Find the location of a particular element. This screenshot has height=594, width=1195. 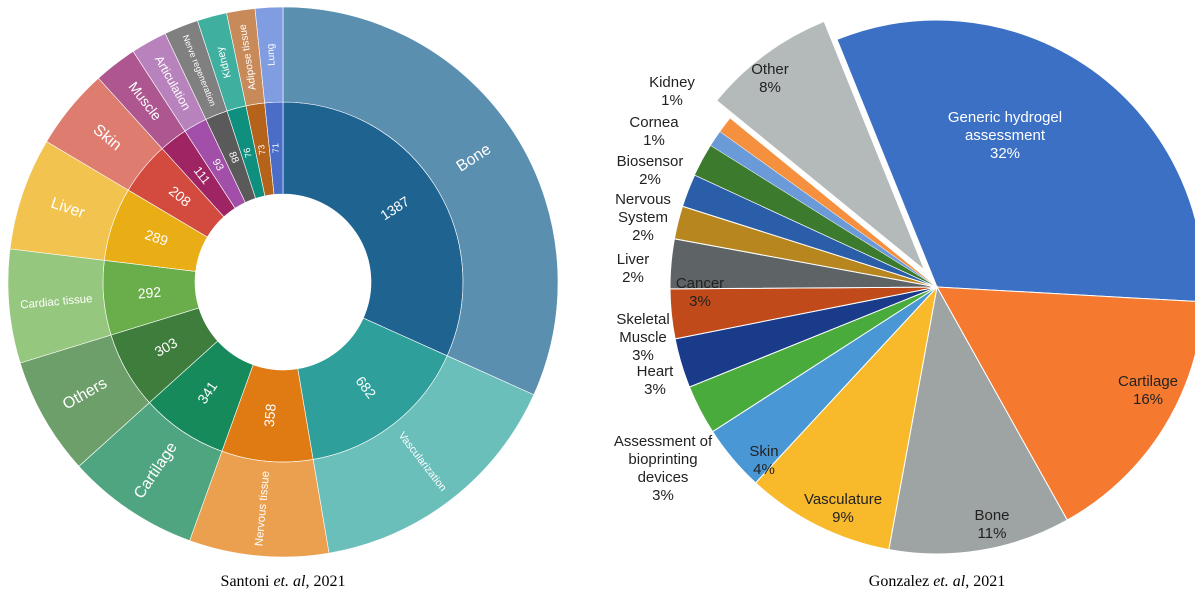

slice-label: Skin 4% is located at coordinates (763, 460).